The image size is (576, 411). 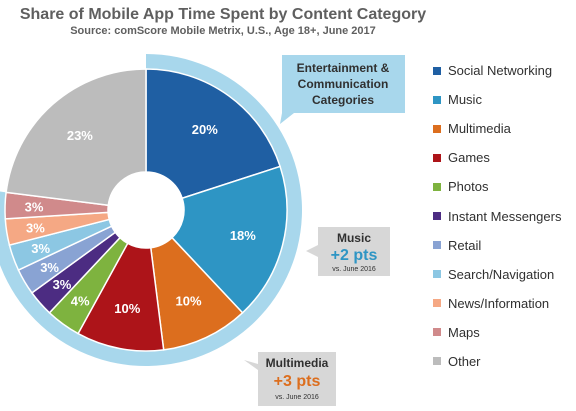 What do you see at coordinates (465, 245) in the screenshot?
I see `legend-label: Retail` at bounding box center [465, 245].